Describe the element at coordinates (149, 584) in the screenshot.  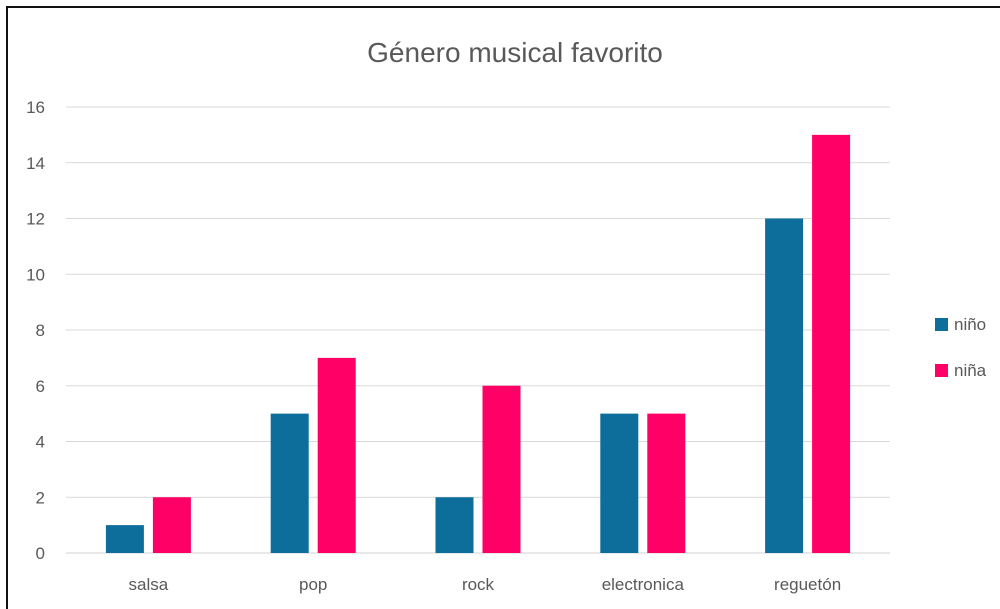
I see `x-tick-label: salsa` at that location.